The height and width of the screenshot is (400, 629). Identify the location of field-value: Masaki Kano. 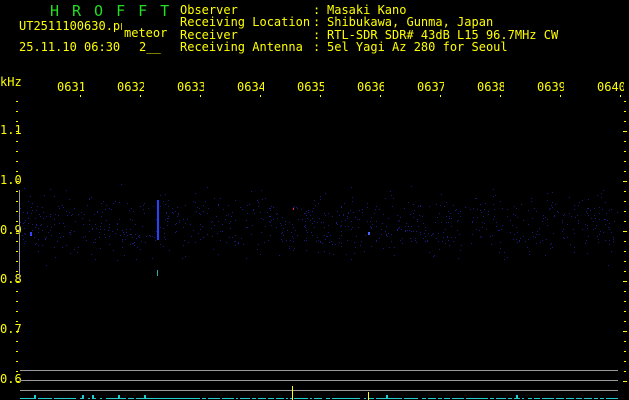
(367, 10).